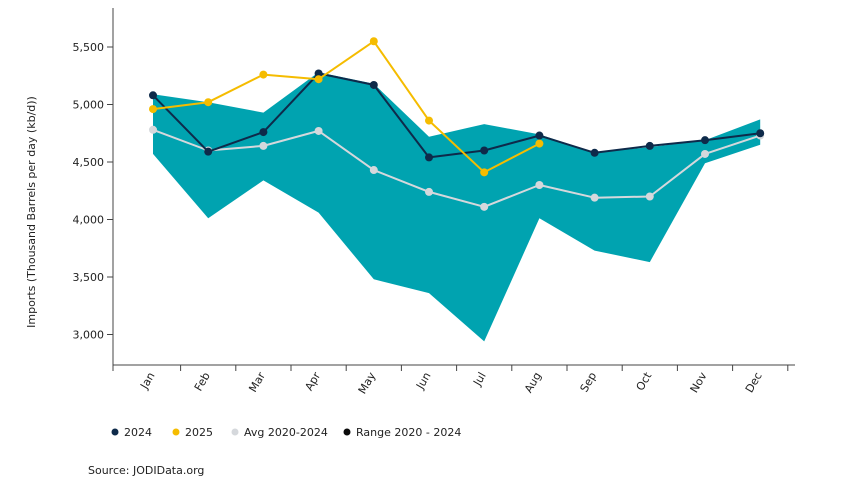 The image size is (850, 500). I want to click on x-tick-label: Jan, so click(147, 381).